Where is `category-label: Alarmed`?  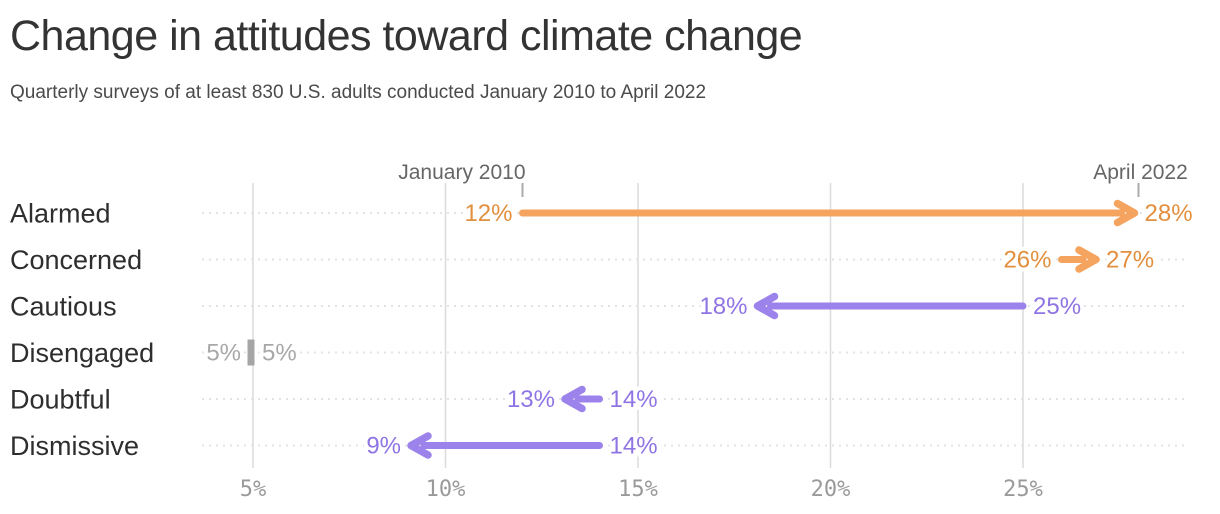
category-label: Alarmed is located at coordinates (60, 214).